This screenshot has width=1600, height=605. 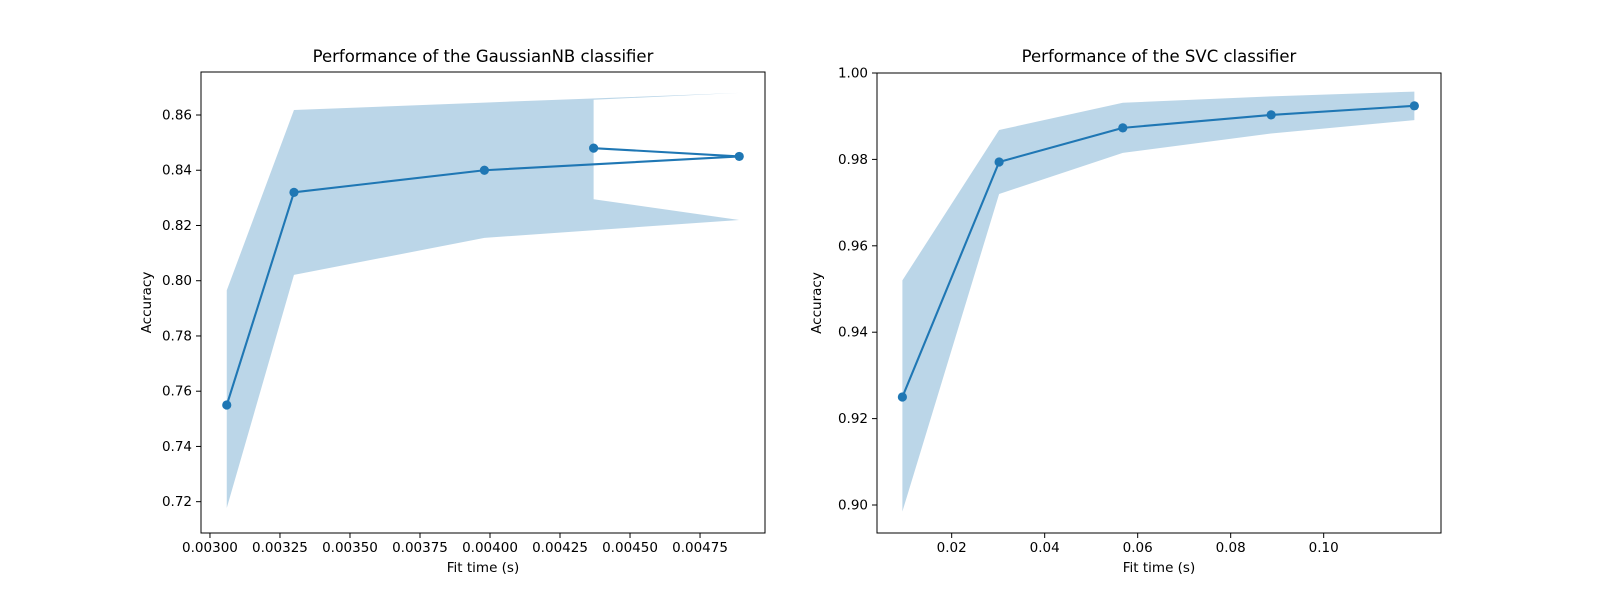 I want to click on chart2-yaxis-label: Accuracy, so click(x=817, y=303).